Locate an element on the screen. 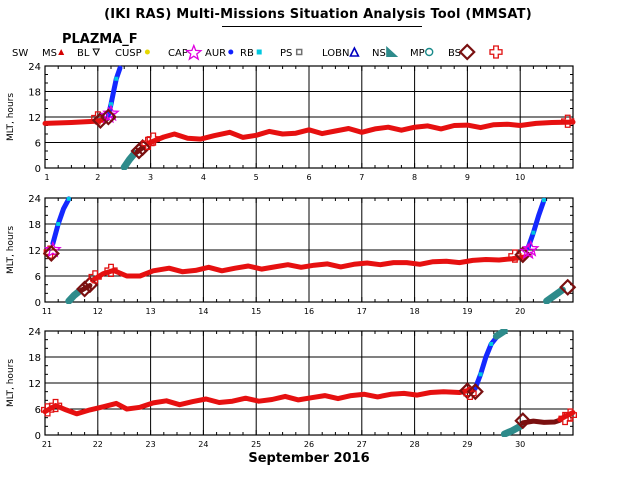  region-legend: SW MS BL CUSP CAP AUR RB PS LOBN NS MP BS is located at coordinates (257, 52).